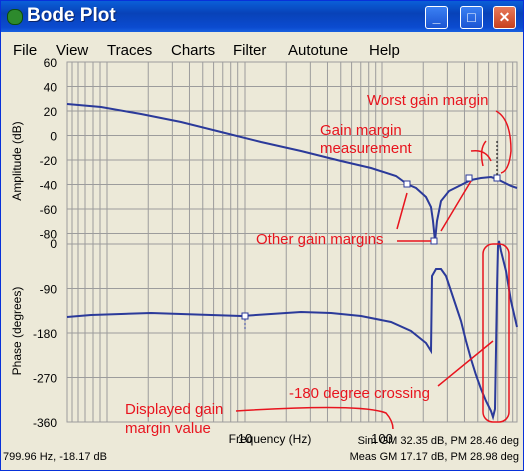 This screenshot has height=471, width=524. I want to click on amplitude-axis-label: Amplitude (dB), so click(17, 160).